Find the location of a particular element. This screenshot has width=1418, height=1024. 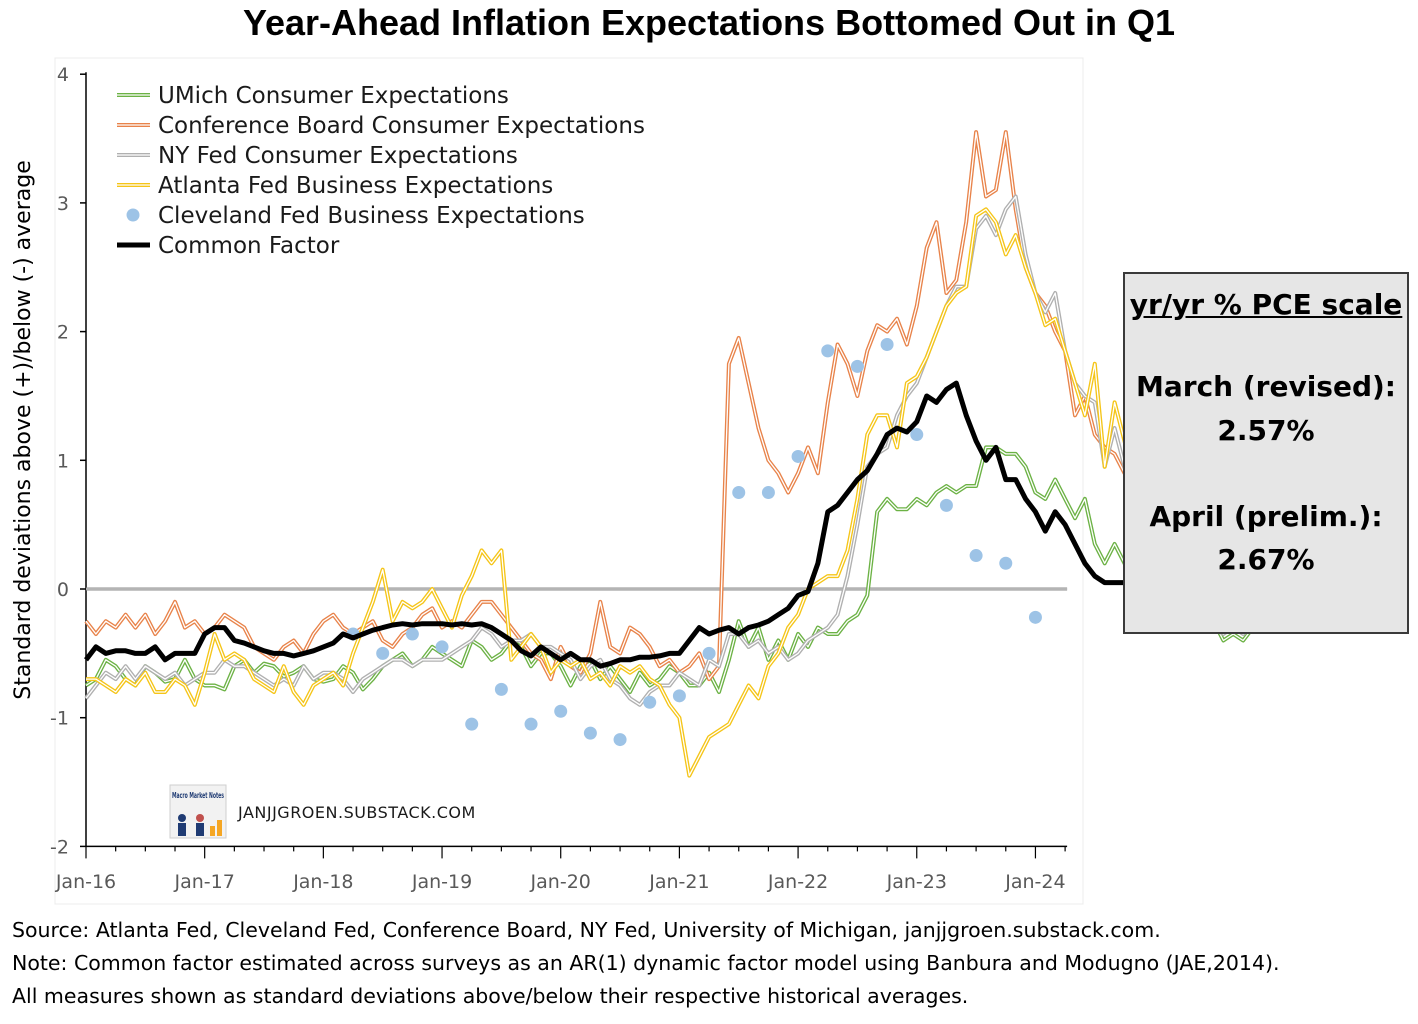

legend-entry-conference-board-consumer-expectations: Conference Board Consumer Expectations is located at coordinates (381, 126).